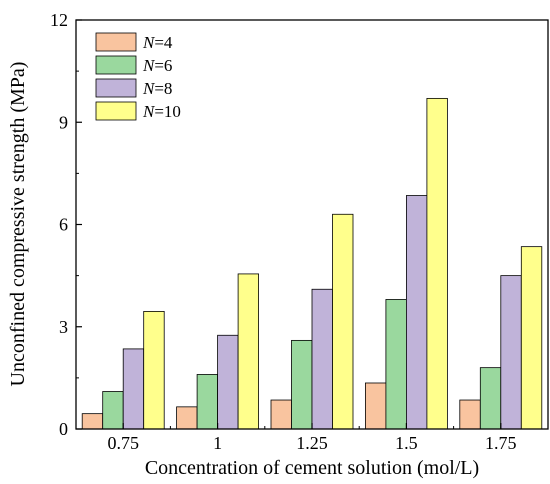 The width and height of the screenshot is (550, 484). I want to click on y-tick-label: 6, so click(63, 225).